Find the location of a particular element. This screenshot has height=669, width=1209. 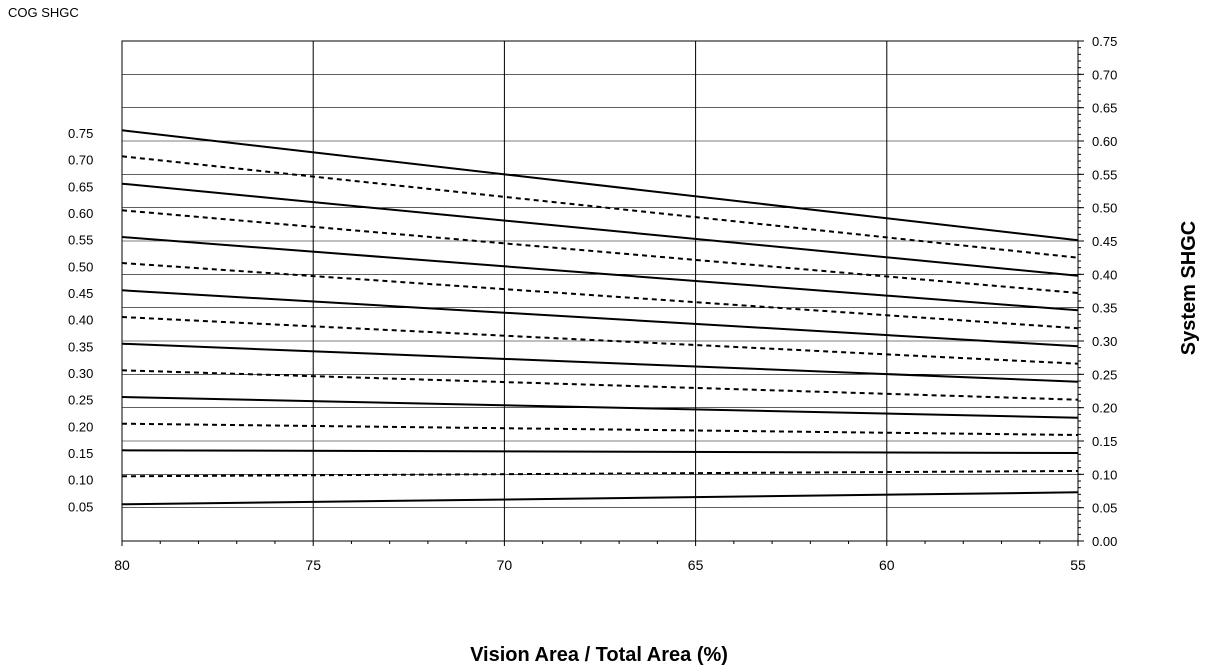

left-axis-title: COG SHGC is located at coordinates (43, 12).